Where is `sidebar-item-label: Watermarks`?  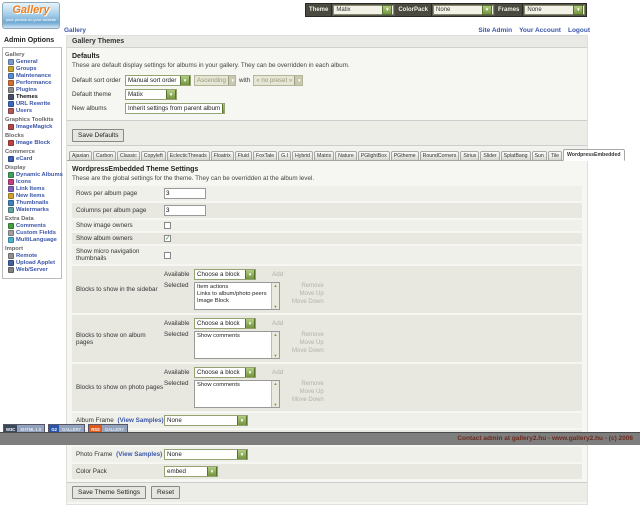 sidebar-item-label: Watermarks is located at coordinates (32, 210).